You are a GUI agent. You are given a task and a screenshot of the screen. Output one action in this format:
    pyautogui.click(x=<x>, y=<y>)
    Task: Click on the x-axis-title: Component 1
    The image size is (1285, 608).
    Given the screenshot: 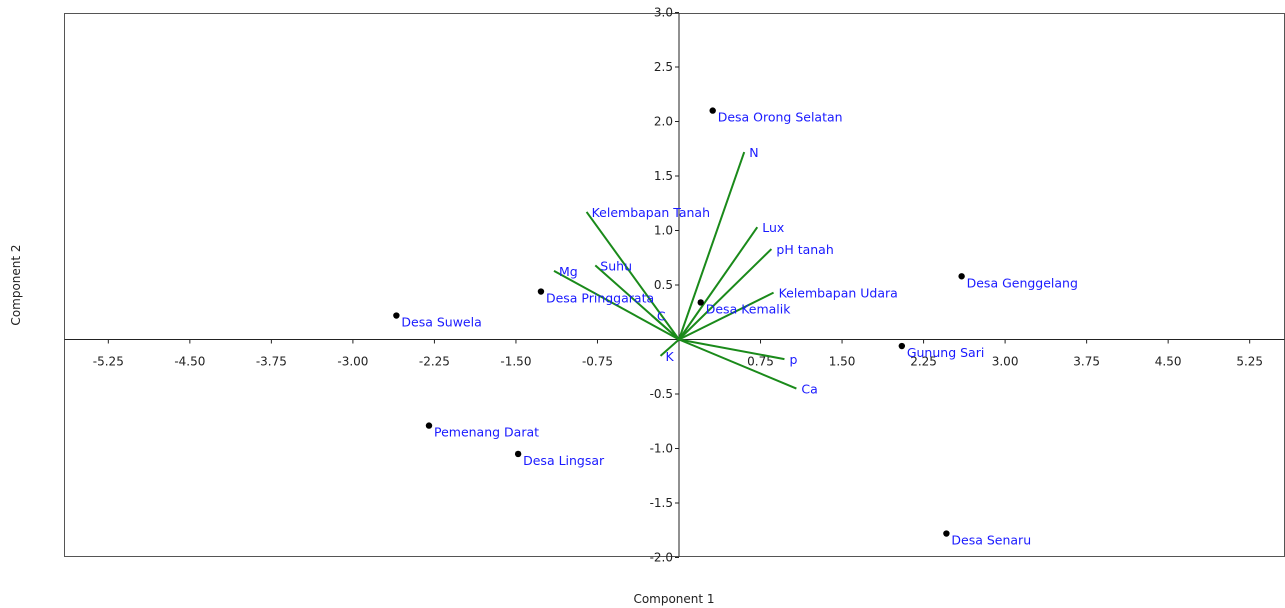 What is the action you would take?
    pyautogui.click(x=673, y=599)
    